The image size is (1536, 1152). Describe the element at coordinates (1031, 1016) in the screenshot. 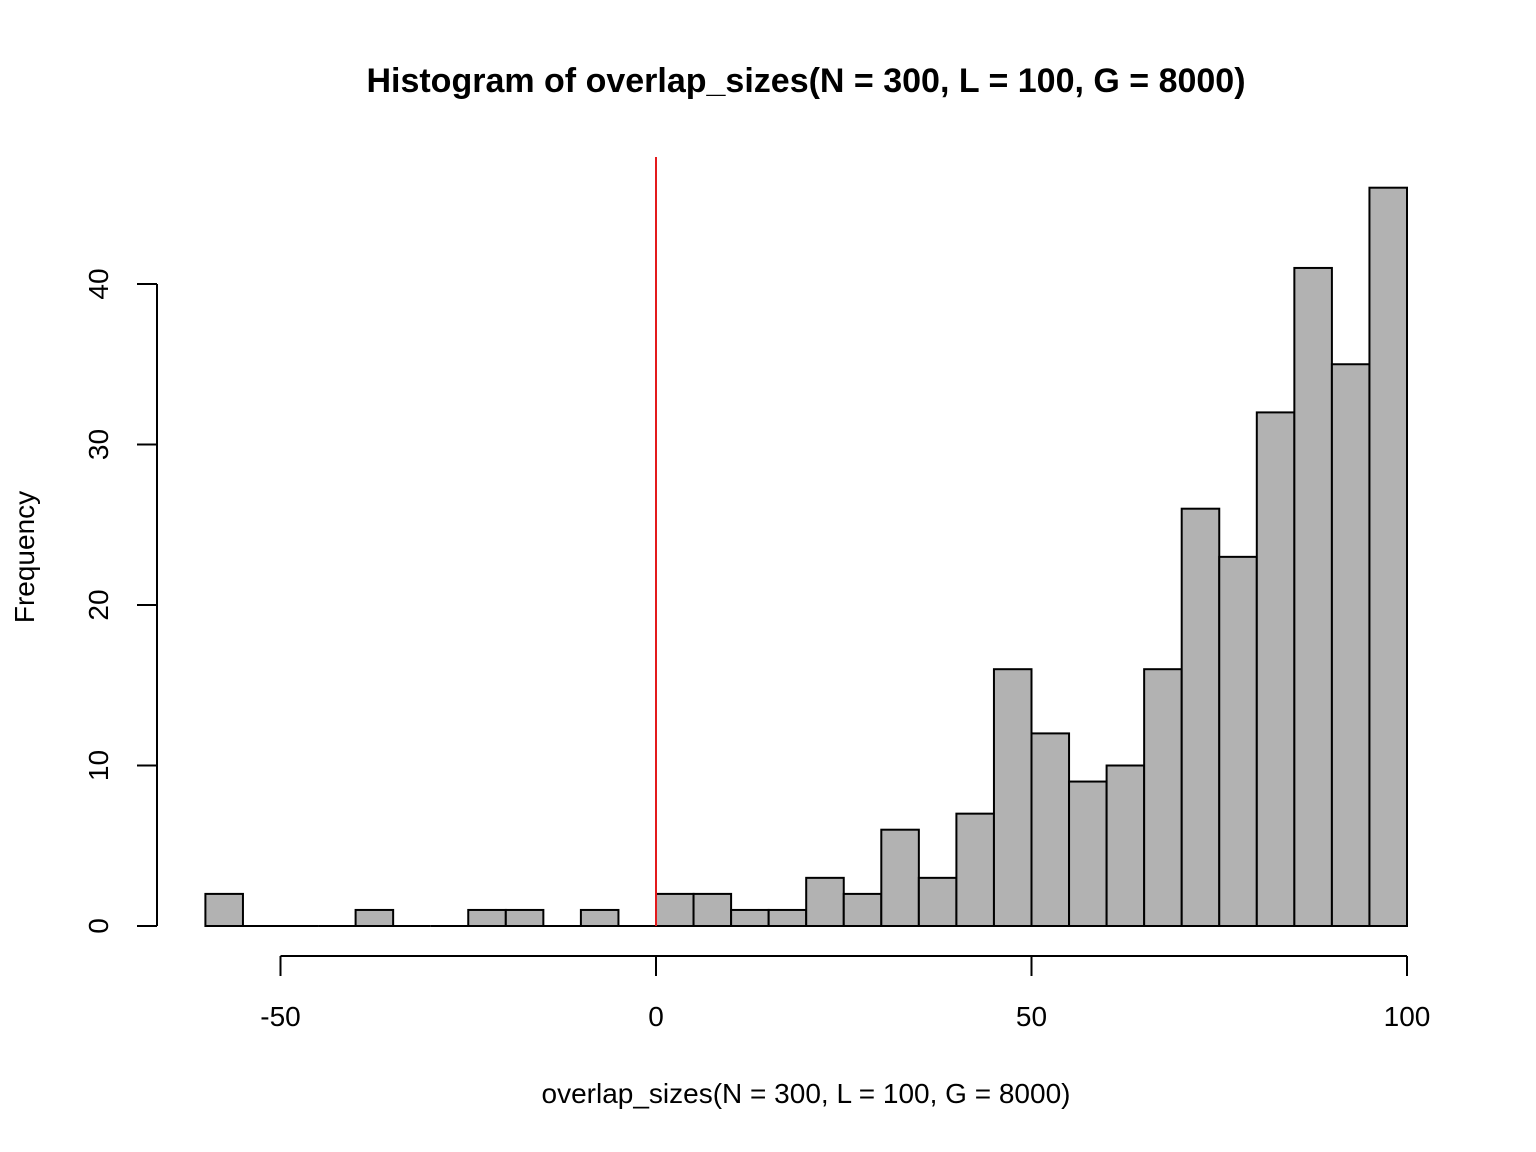

I see `x-tick-label: 50` at that location.